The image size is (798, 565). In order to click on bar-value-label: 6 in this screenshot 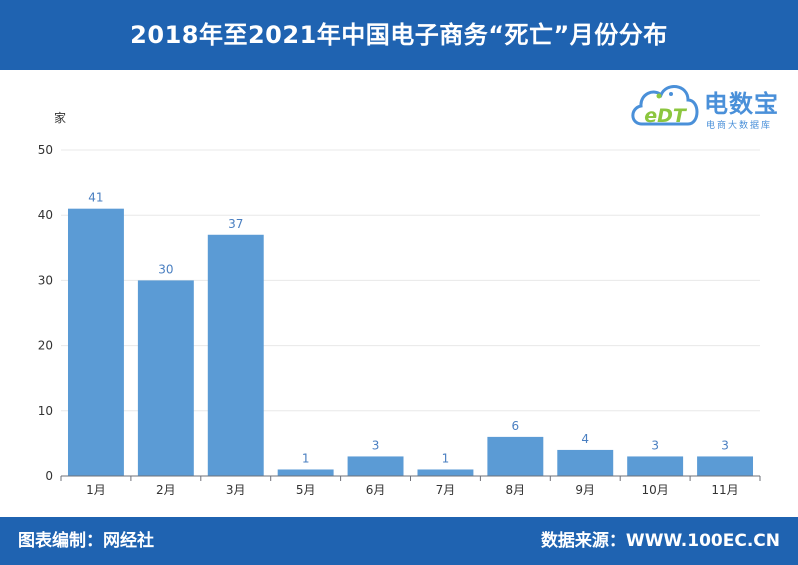, I will do `click(516, 426)`.